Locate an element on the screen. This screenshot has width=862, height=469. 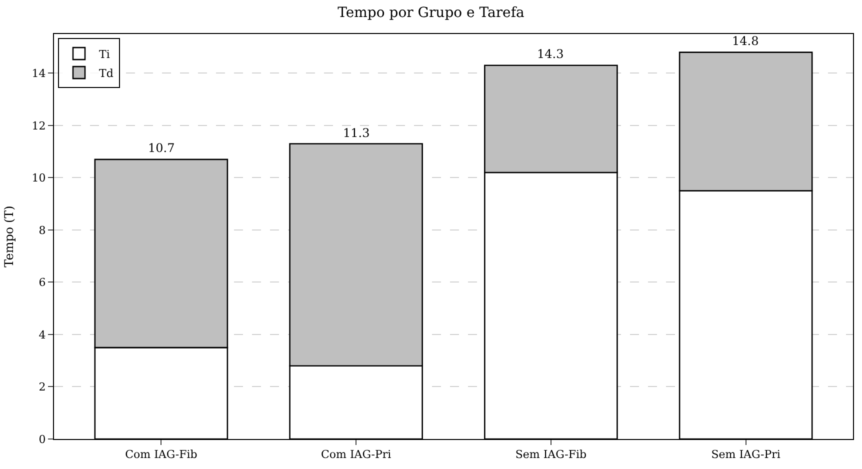
total-label: 14.8 is located at coordinates (745, 41).